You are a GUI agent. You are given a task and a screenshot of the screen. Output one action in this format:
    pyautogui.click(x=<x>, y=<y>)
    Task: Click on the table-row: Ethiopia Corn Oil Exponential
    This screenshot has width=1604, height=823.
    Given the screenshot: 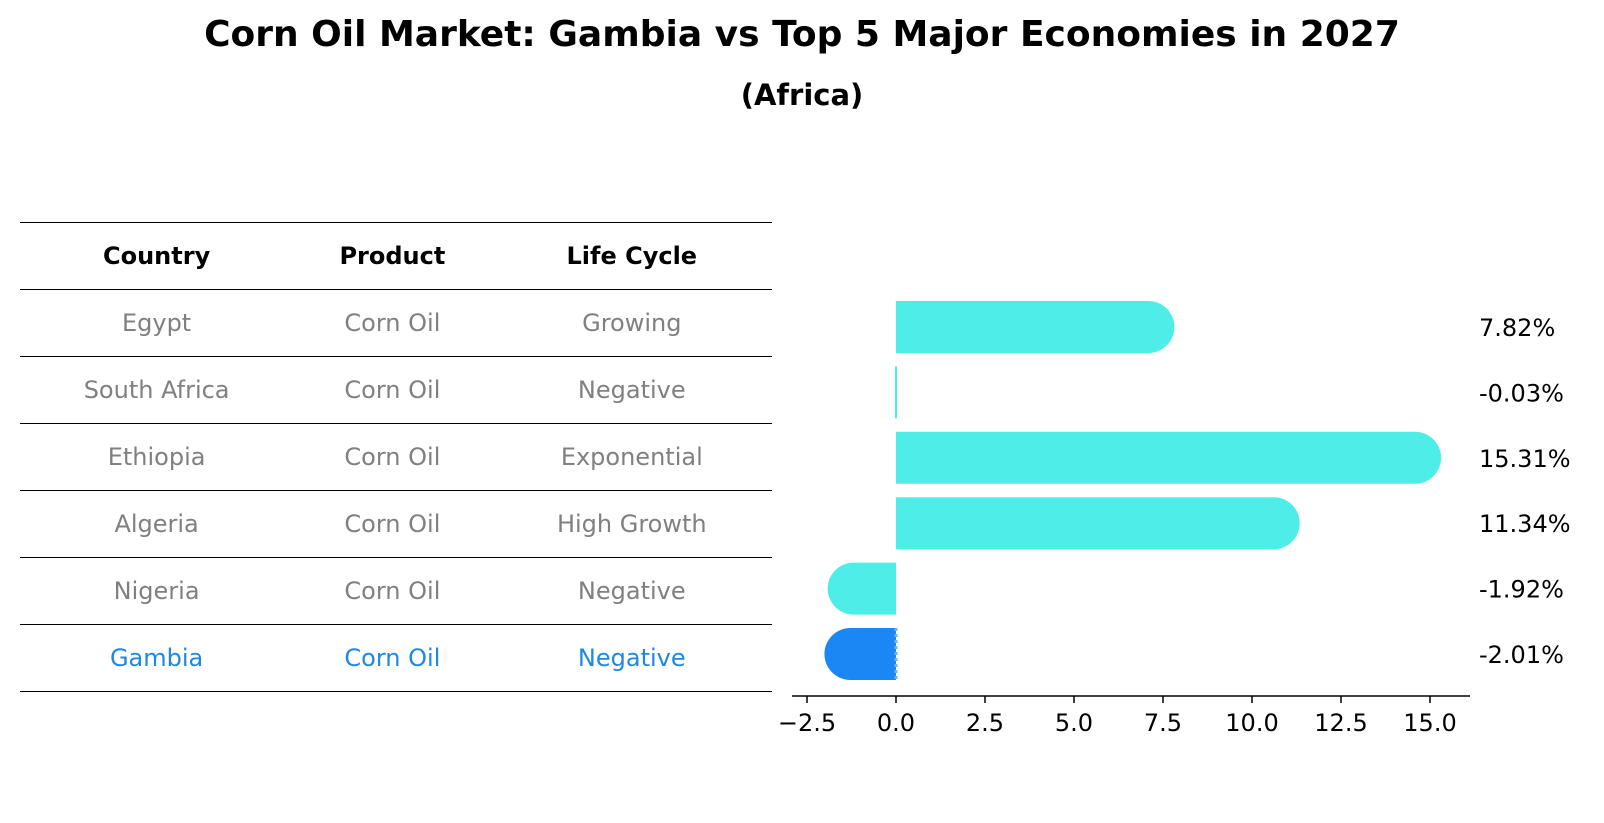 What is the action you would take?
    pyautogui.click(x=396, y=457)
    